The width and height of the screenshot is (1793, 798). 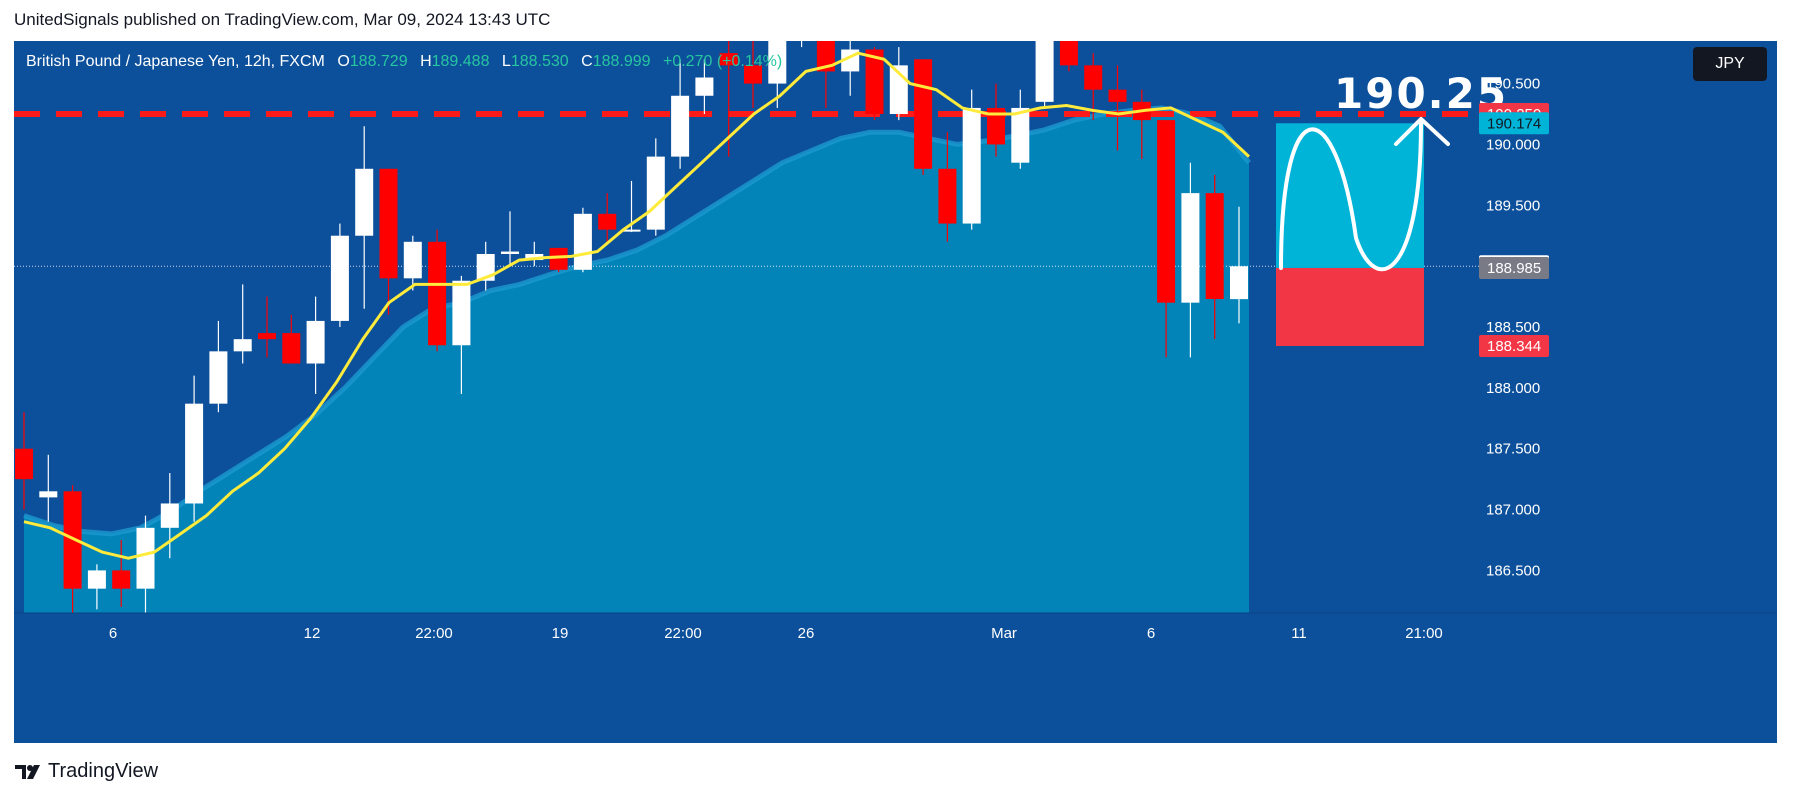 I want to click on price-label-text: 190.174, so click(x=1514, y=123).